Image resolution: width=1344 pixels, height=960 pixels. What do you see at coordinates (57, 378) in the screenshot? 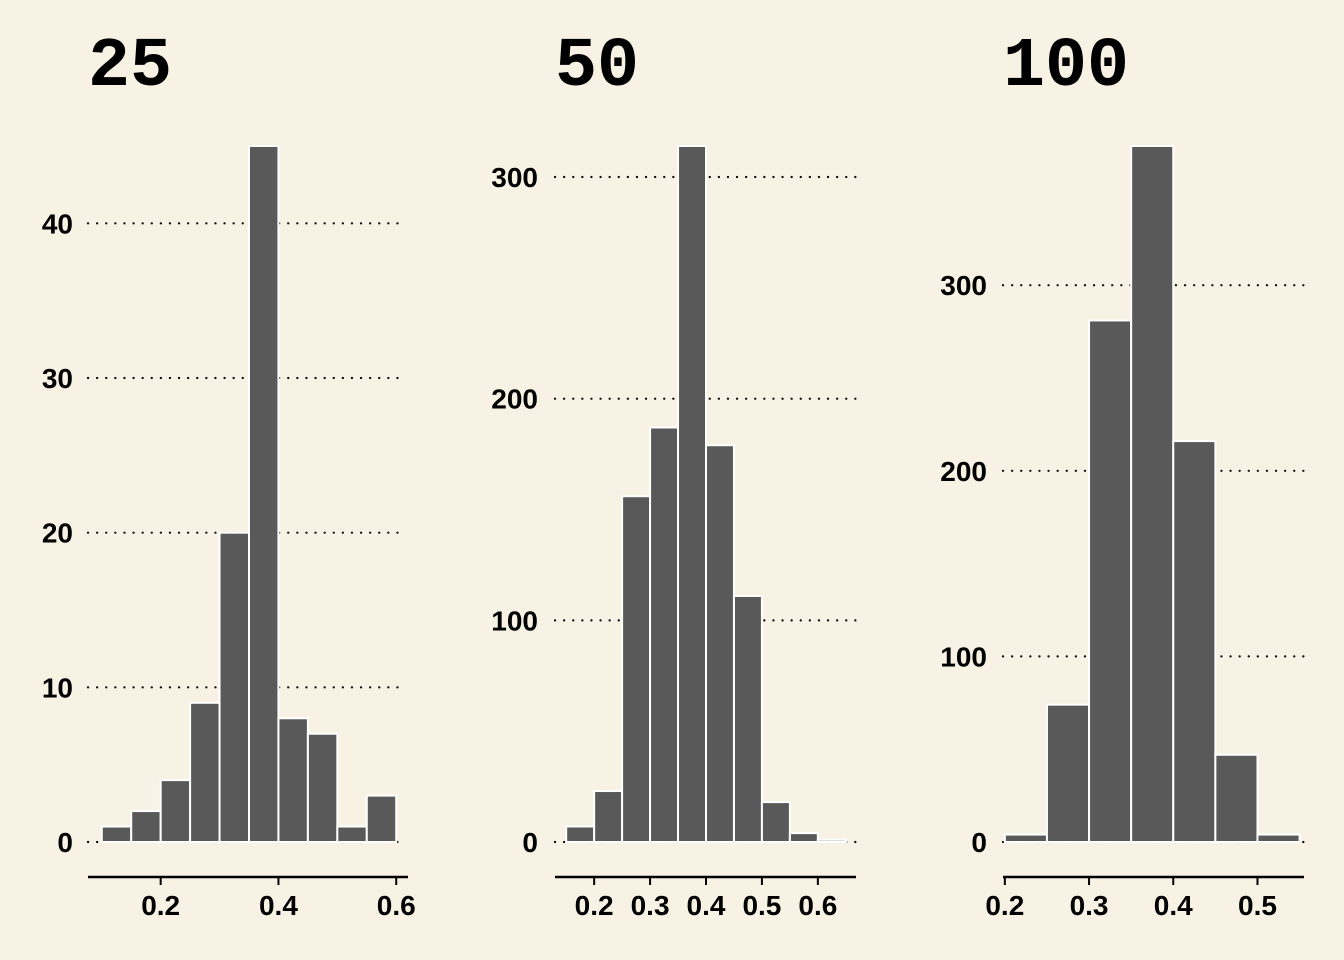
I see `y-tick-label: 30` at bounding box center [57, 378].